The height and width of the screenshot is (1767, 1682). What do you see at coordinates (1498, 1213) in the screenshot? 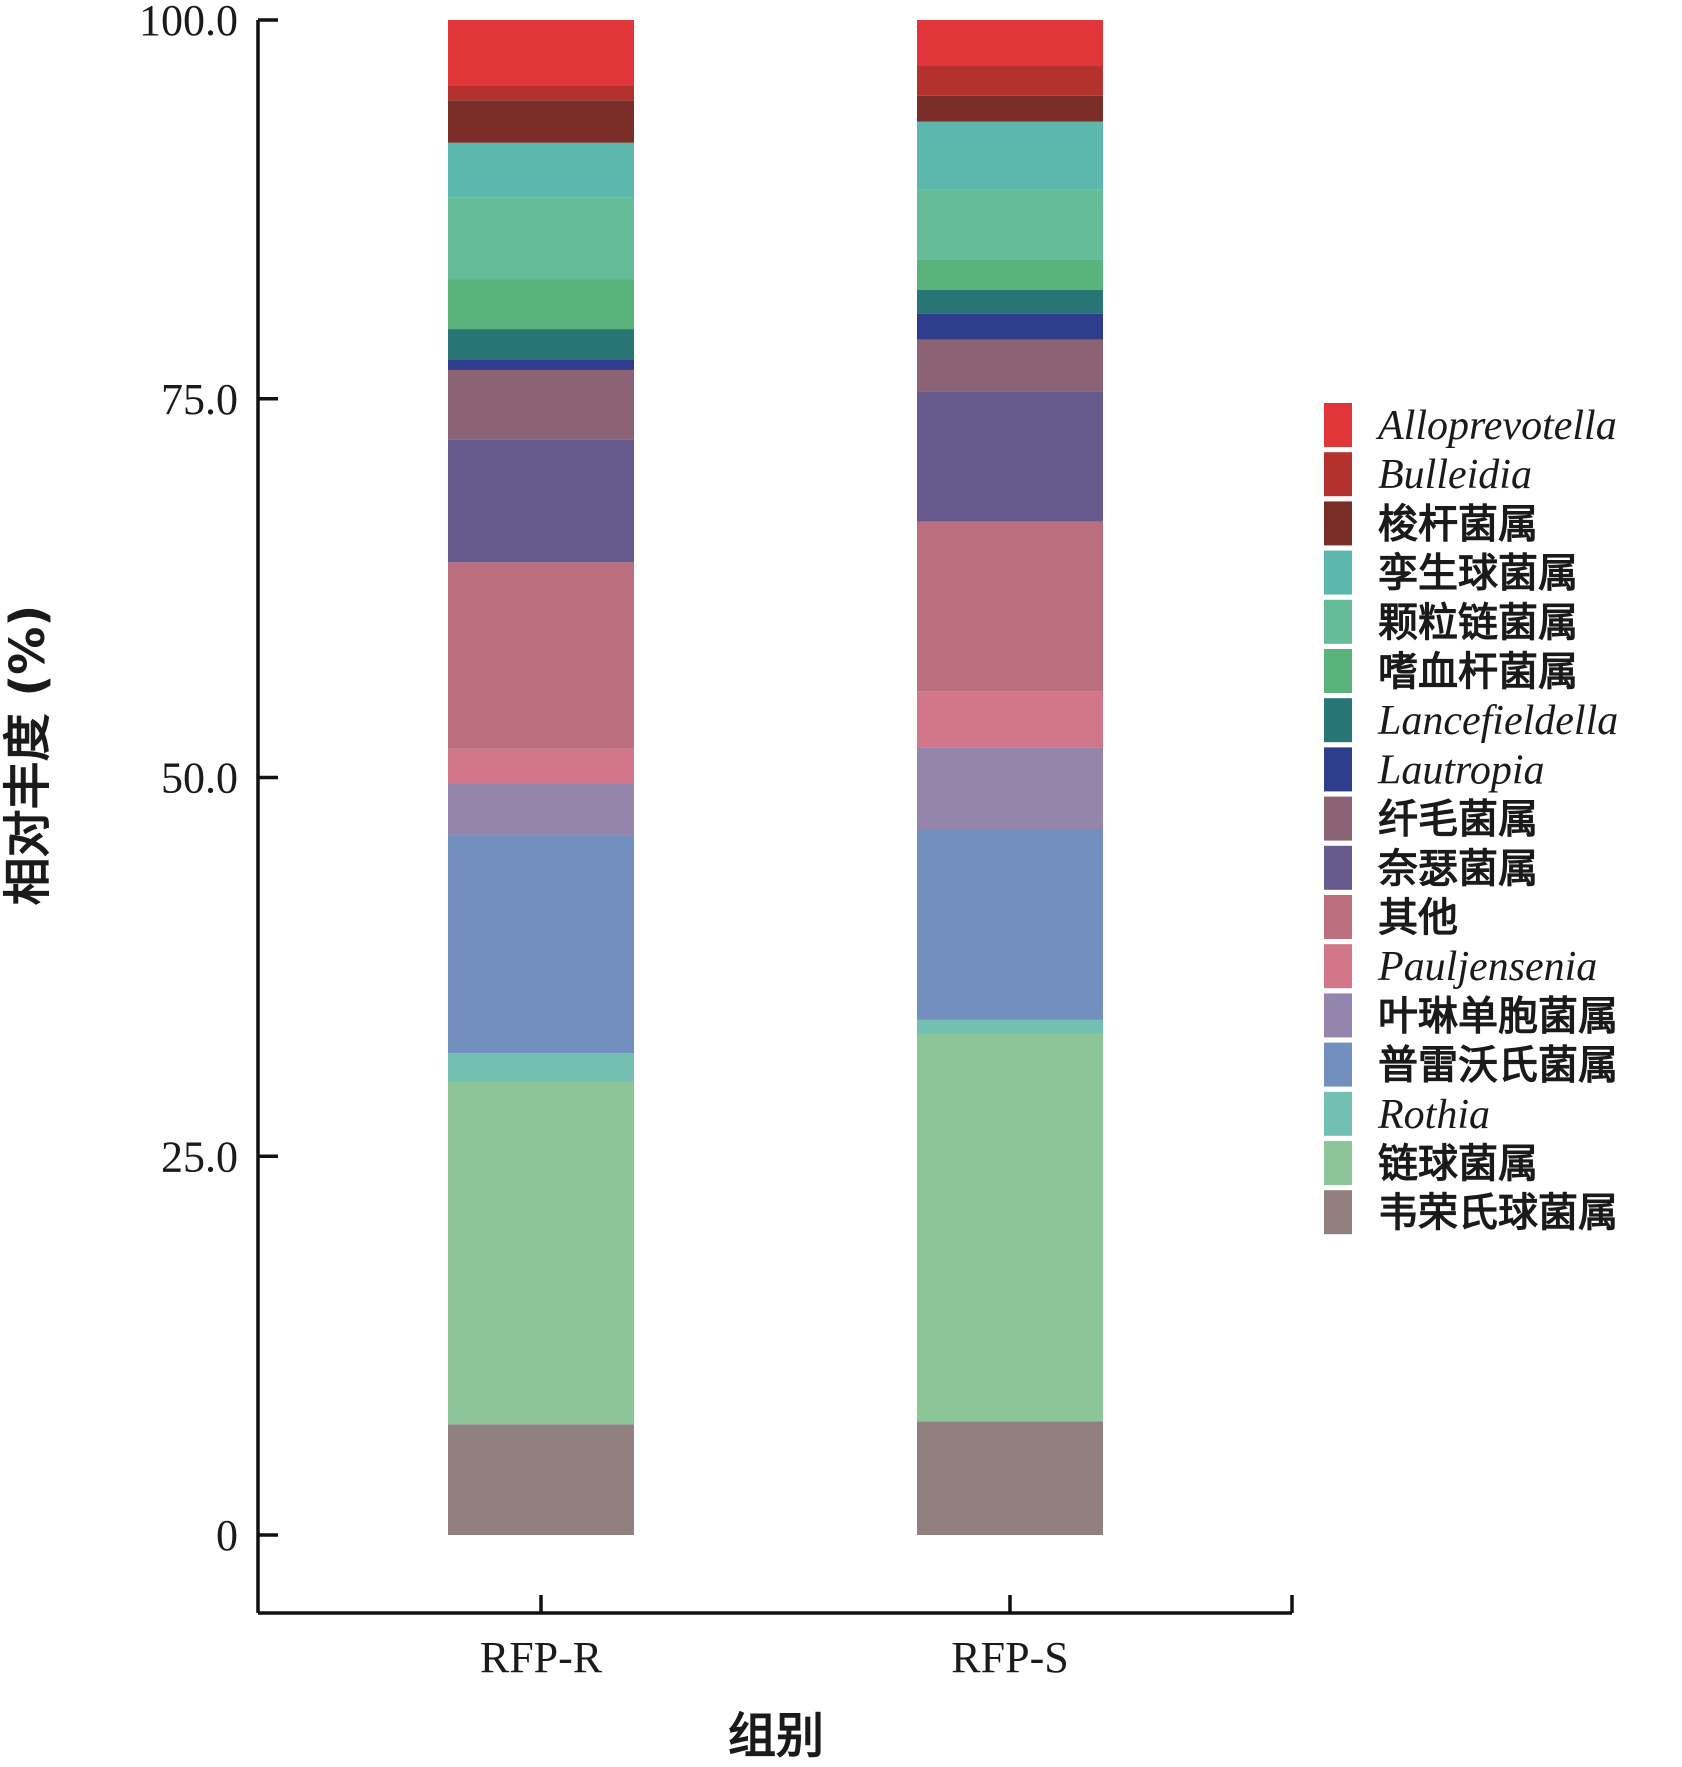
I see `legend-label: 韦荣氏球菌属` at bounding box center [1498, 1213].